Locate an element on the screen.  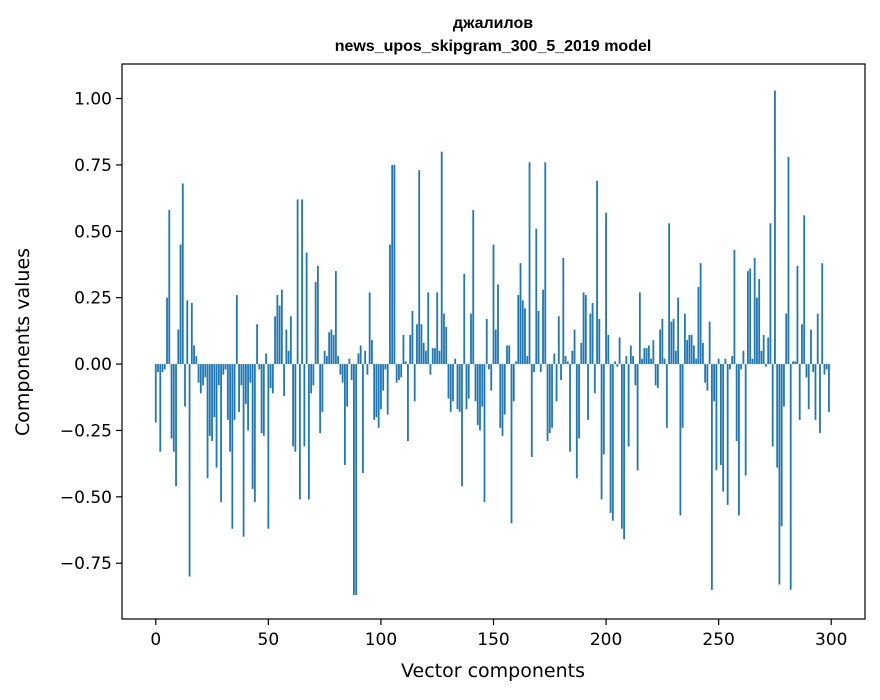
x-axis-ticks: 0 50 100 150 200 250 300 is located at coordinates (498, 634).